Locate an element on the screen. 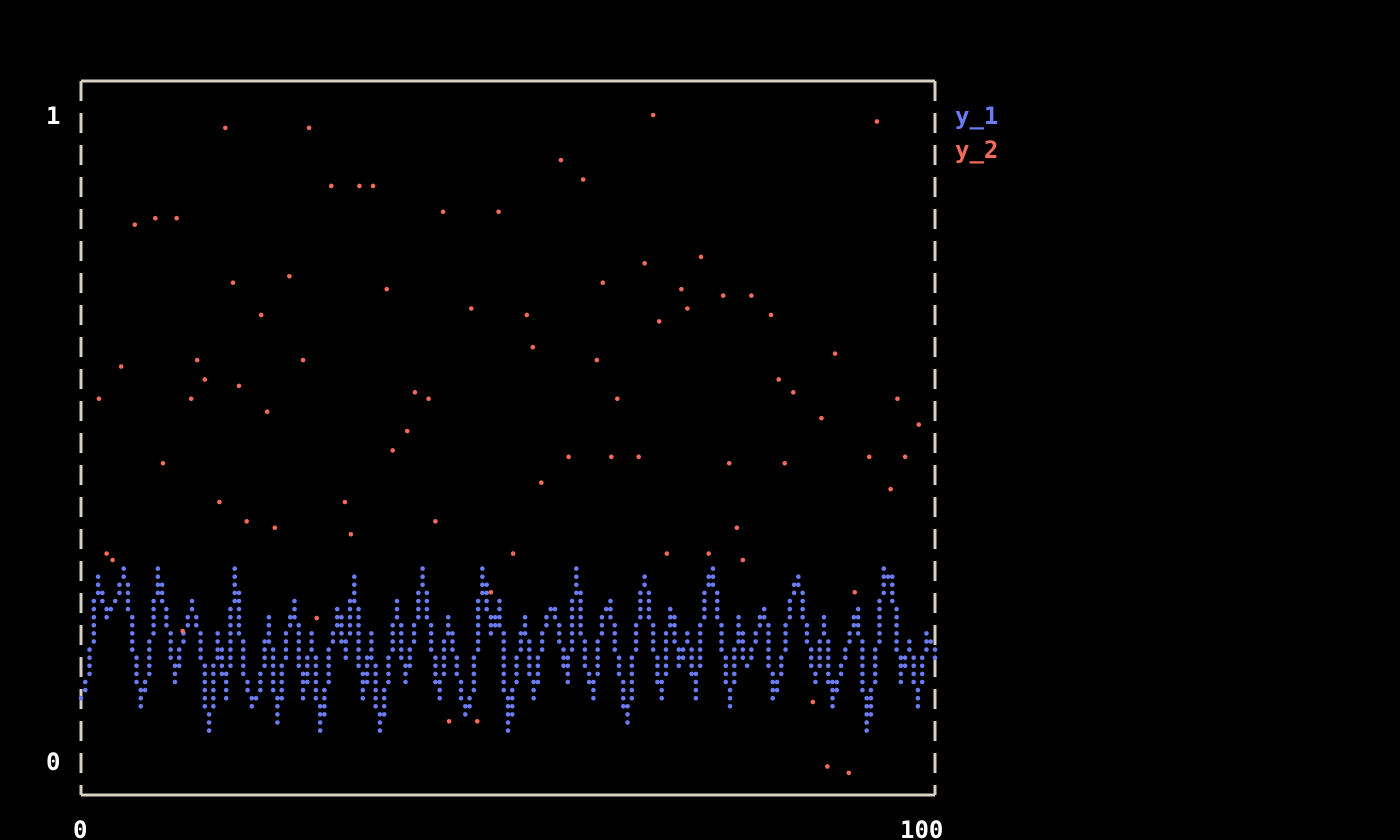 This screenshot has width=1400, height=840. x-tick-label-100: 100 is located at coordinates (921, 828).